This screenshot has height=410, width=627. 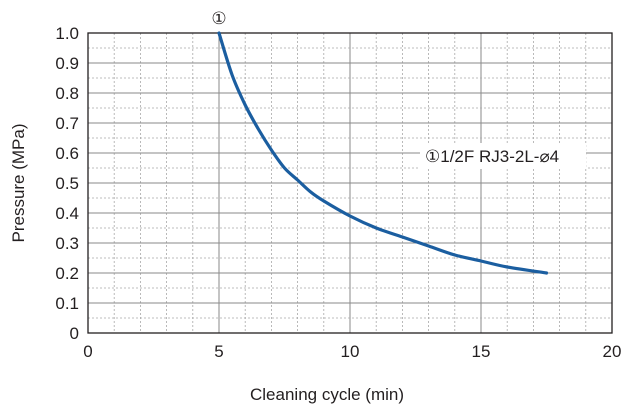 I want to click on y-tick-label: 0.8, so click(x=67, y=93).